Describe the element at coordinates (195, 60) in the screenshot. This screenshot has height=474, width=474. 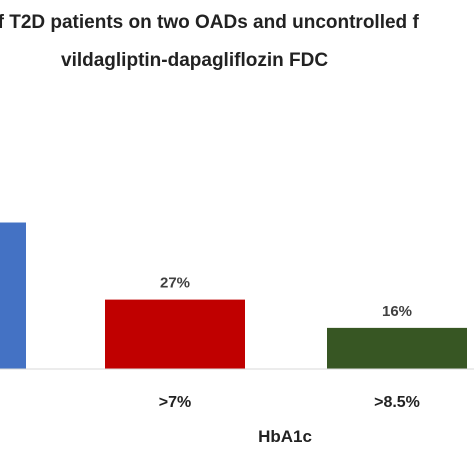
I see `chart-title-line-2: vildagliptin-dapagliflozin FDC` at that location.